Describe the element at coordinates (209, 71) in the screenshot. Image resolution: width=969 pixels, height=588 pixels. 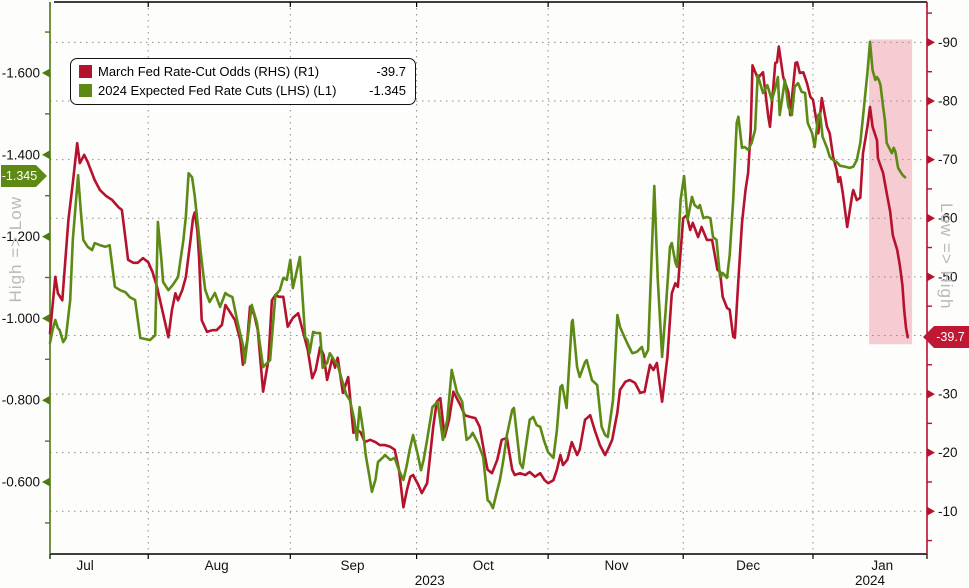
I see `legend-label: March Fed Rate-Cut Odds (RHS) (R1)` at that location.